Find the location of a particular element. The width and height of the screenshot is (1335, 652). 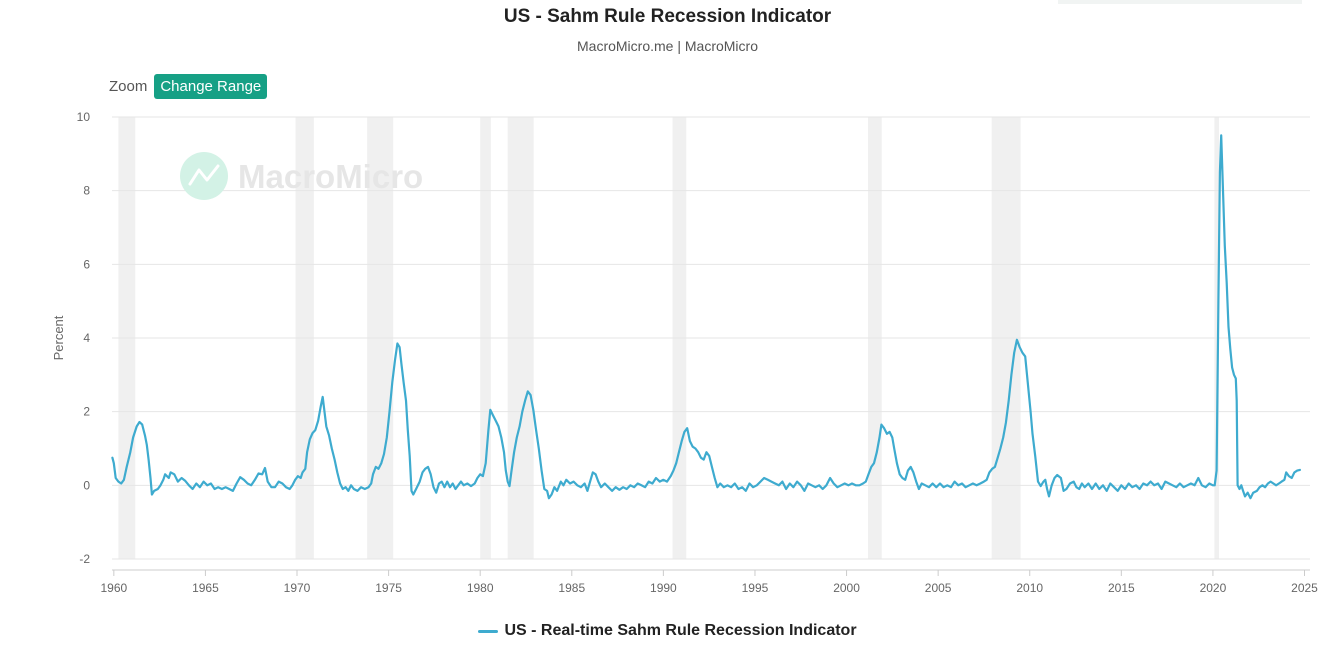

x-tick-label: 2005 is located at coordinates (938, 588).